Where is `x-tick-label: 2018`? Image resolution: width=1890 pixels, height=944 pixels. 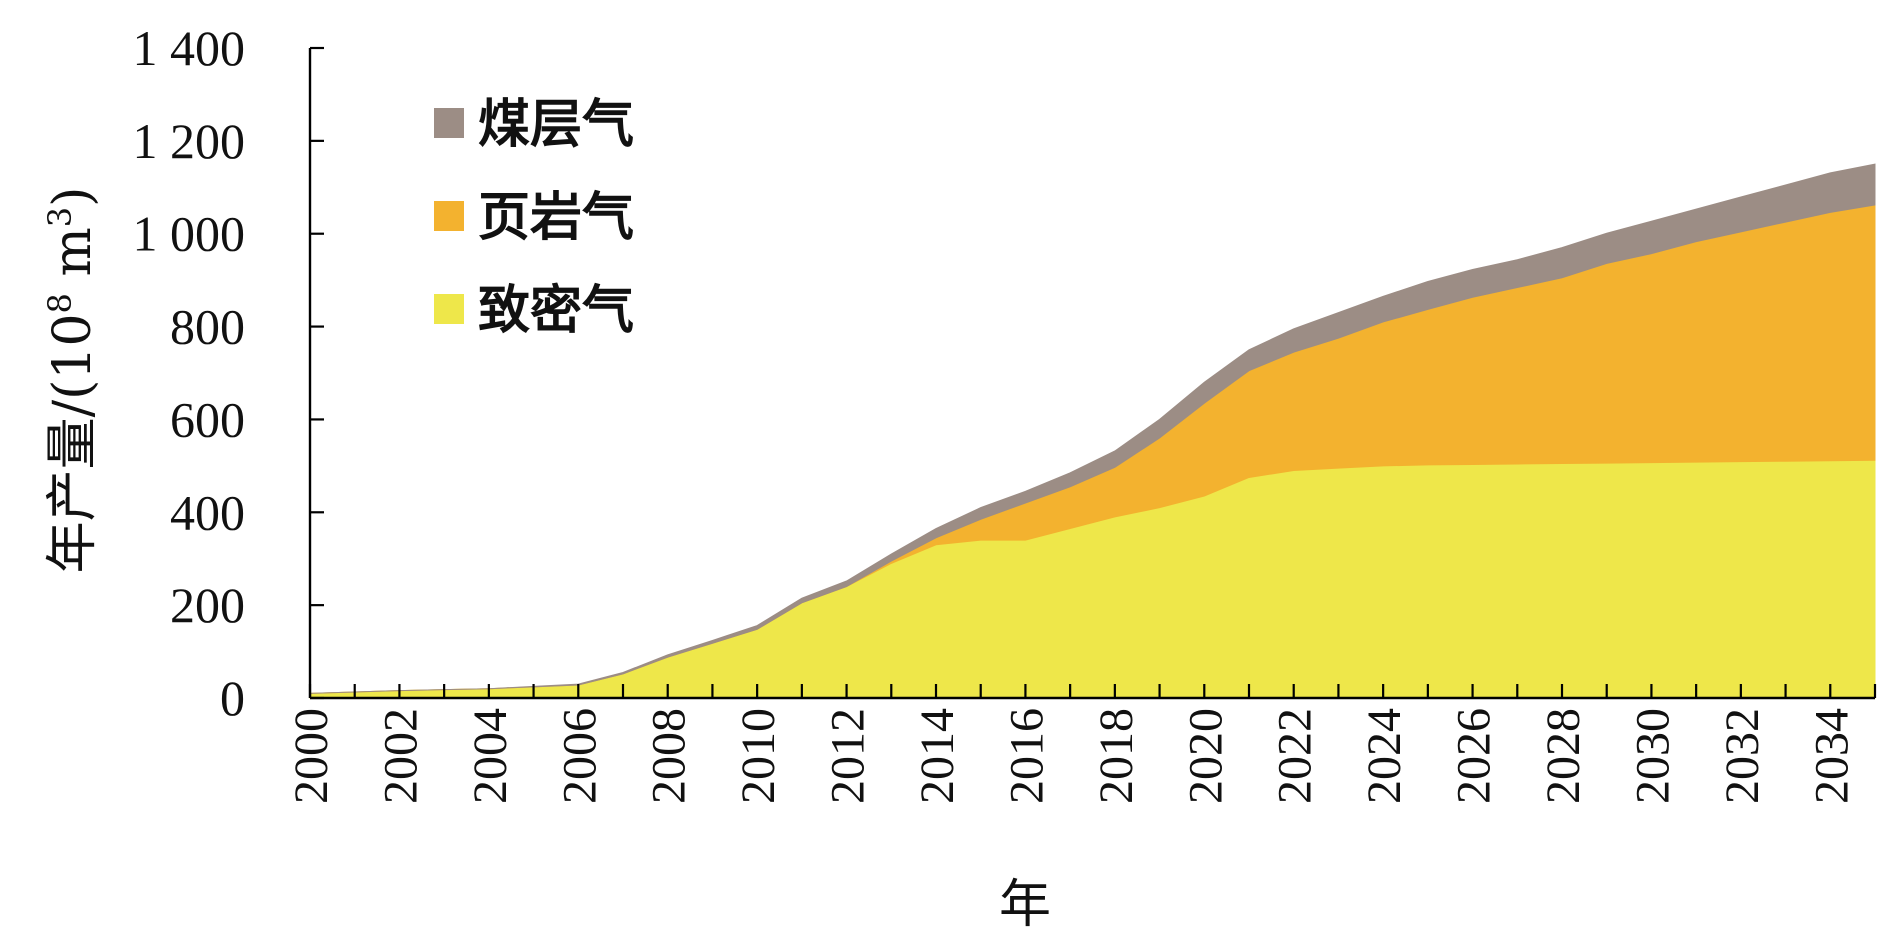
x-tick-label: 2018 is located at coordinates (1116, 756).